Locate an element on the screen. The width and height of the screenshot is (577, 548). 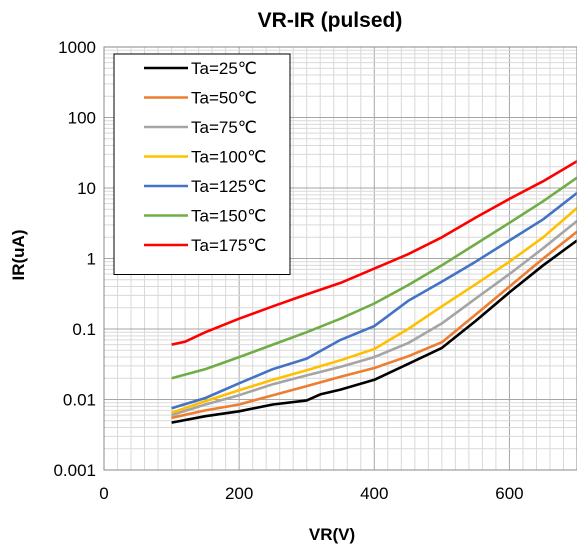
y-tick-label: 1 is located at coordinates (91, 259).